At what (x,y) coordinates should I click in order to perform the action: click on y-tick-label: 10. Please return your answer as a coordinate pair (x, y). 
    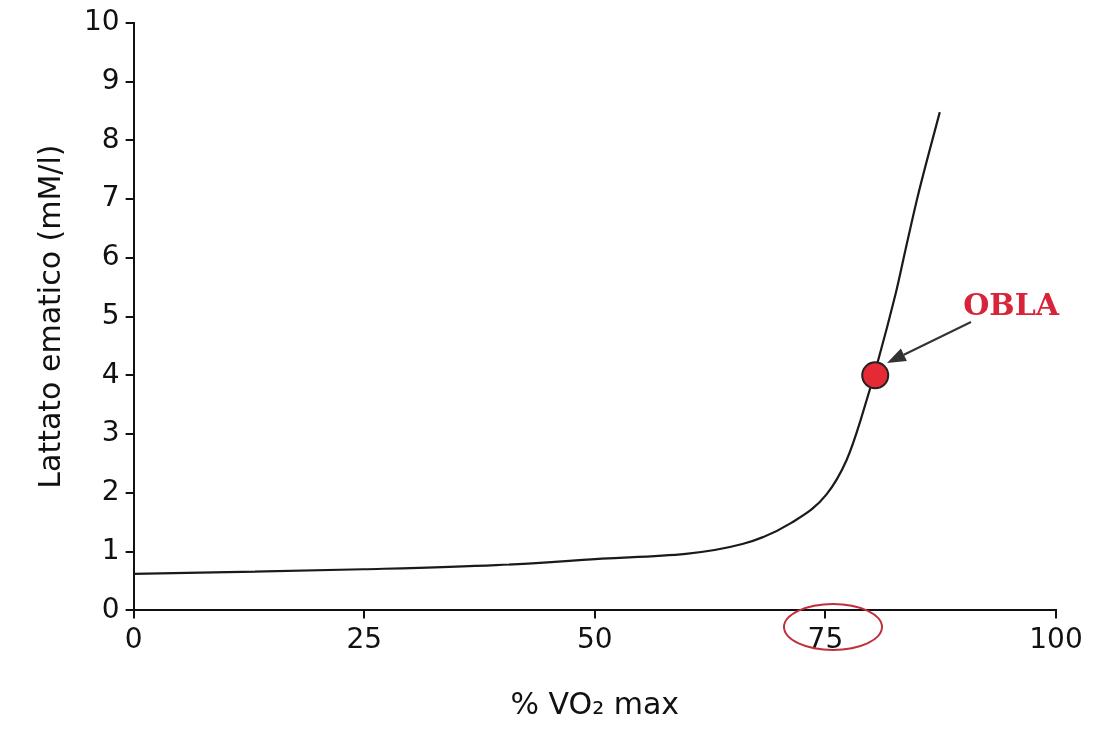
    Looking at the image, I should click on (101, 21).